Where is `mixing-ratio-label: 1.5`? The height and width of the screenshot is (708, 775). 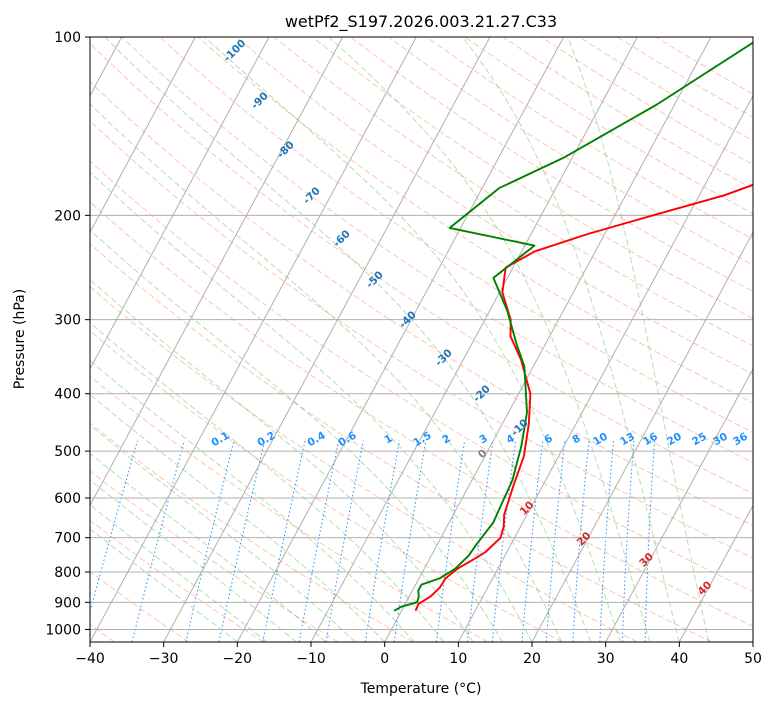
mixing-ratio-label: 1.5 is located at coordinates (422, 440).